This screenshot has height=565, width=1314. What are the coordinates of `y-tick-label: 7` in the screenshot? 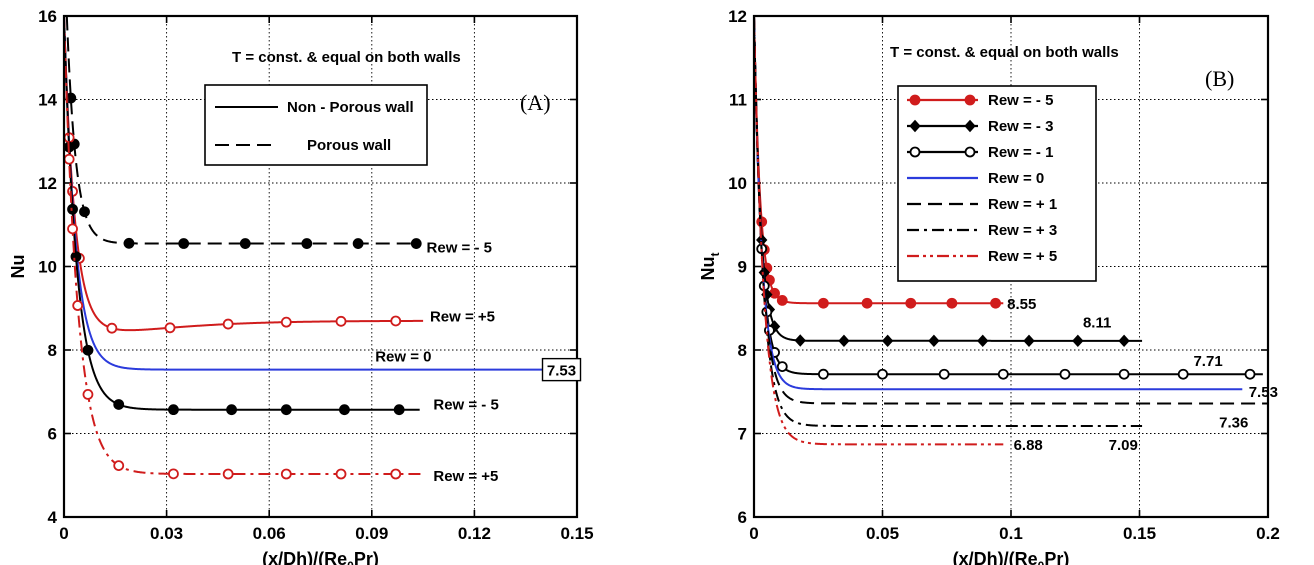 It's located at (742, 434).